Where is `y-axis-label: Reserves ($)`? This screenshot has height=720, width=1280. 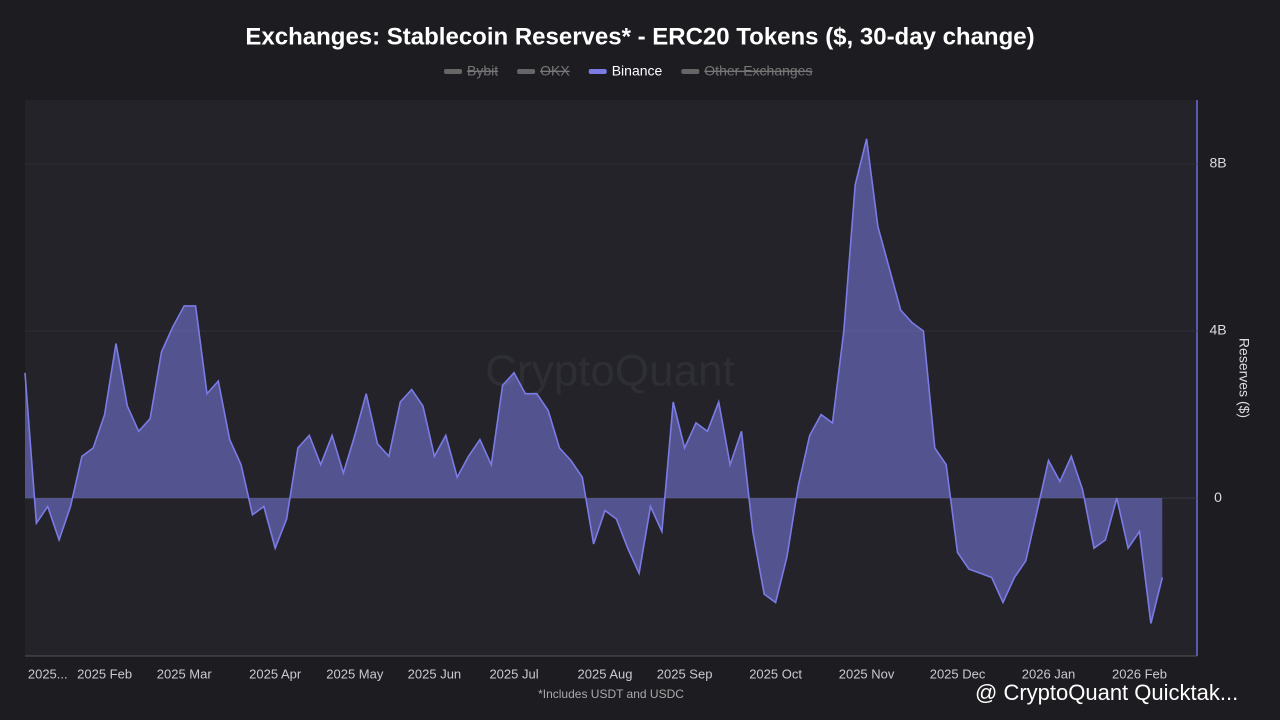 y-axis-label: Reserves ($) is located at coordinates (1244, 378).